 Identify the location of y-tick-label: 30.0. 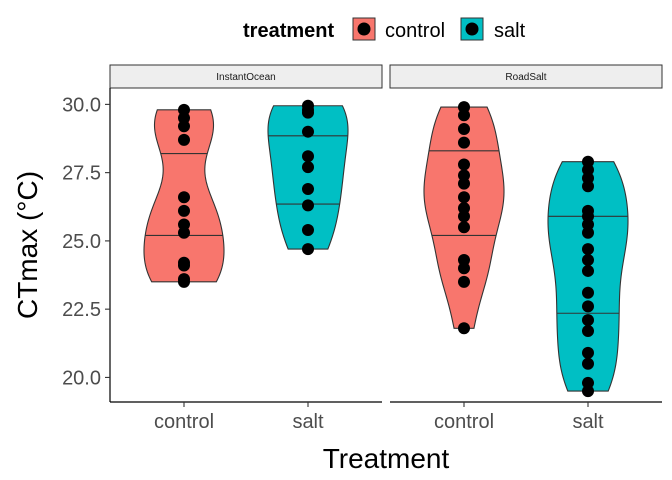
(81, 105).